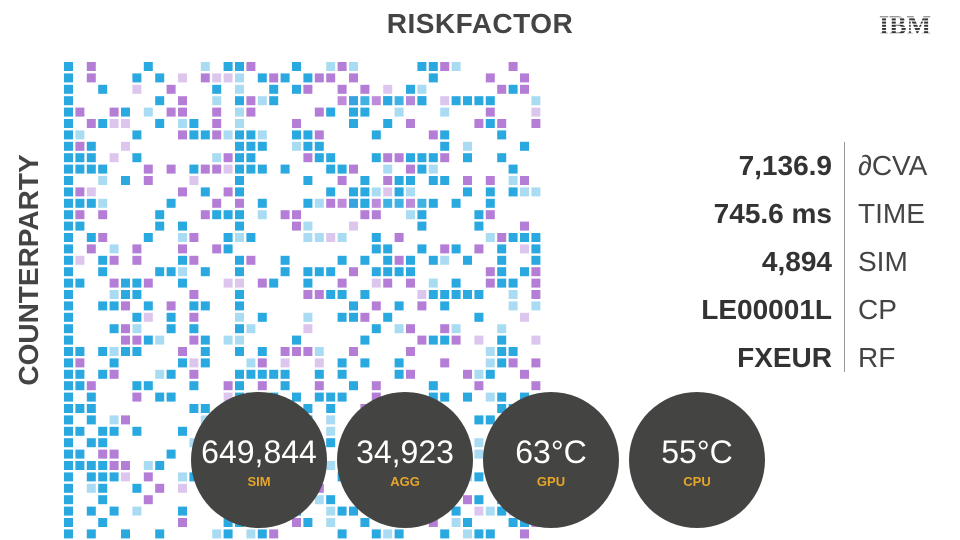  I want to click on stat-value: 7,136.9, so click(785, 165).